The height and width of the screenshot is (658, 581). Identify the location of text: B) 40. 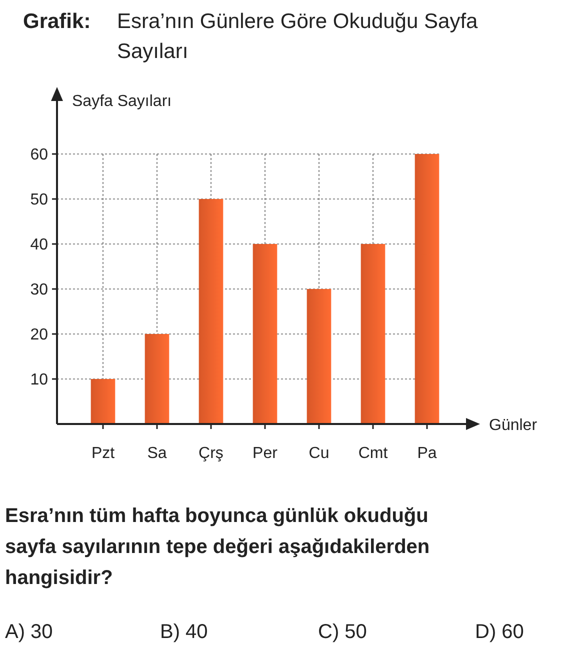
(184, 632).